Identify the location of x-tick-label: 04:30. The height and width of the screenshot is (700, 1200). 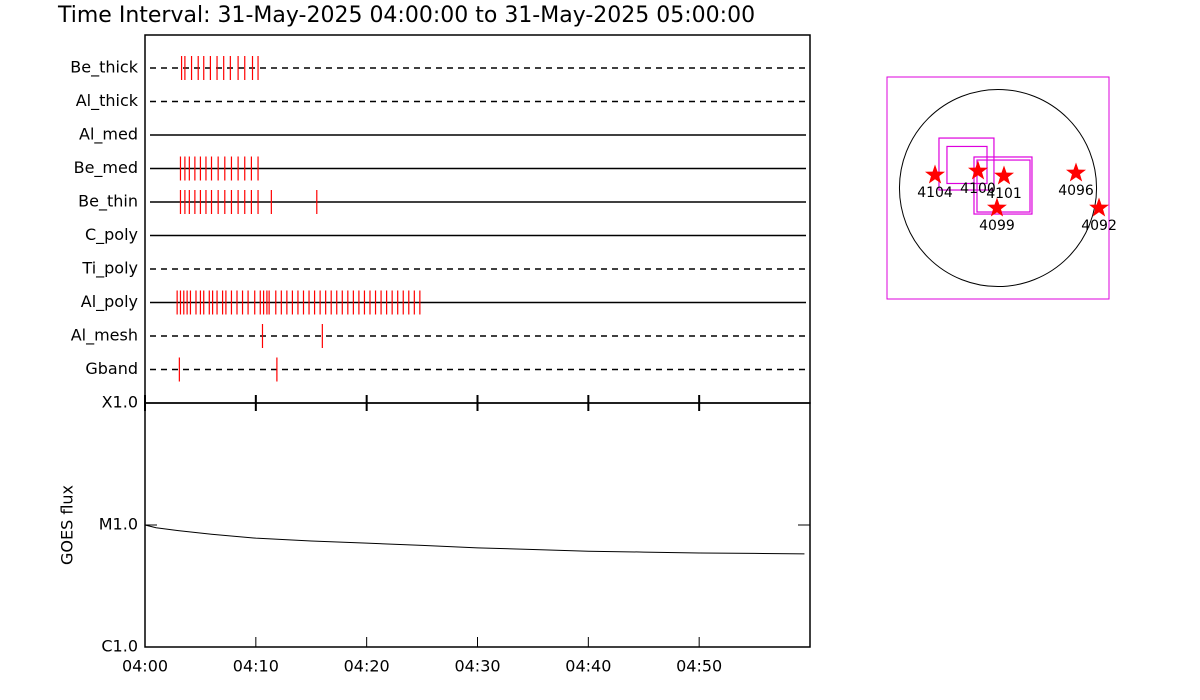
(477, 666).